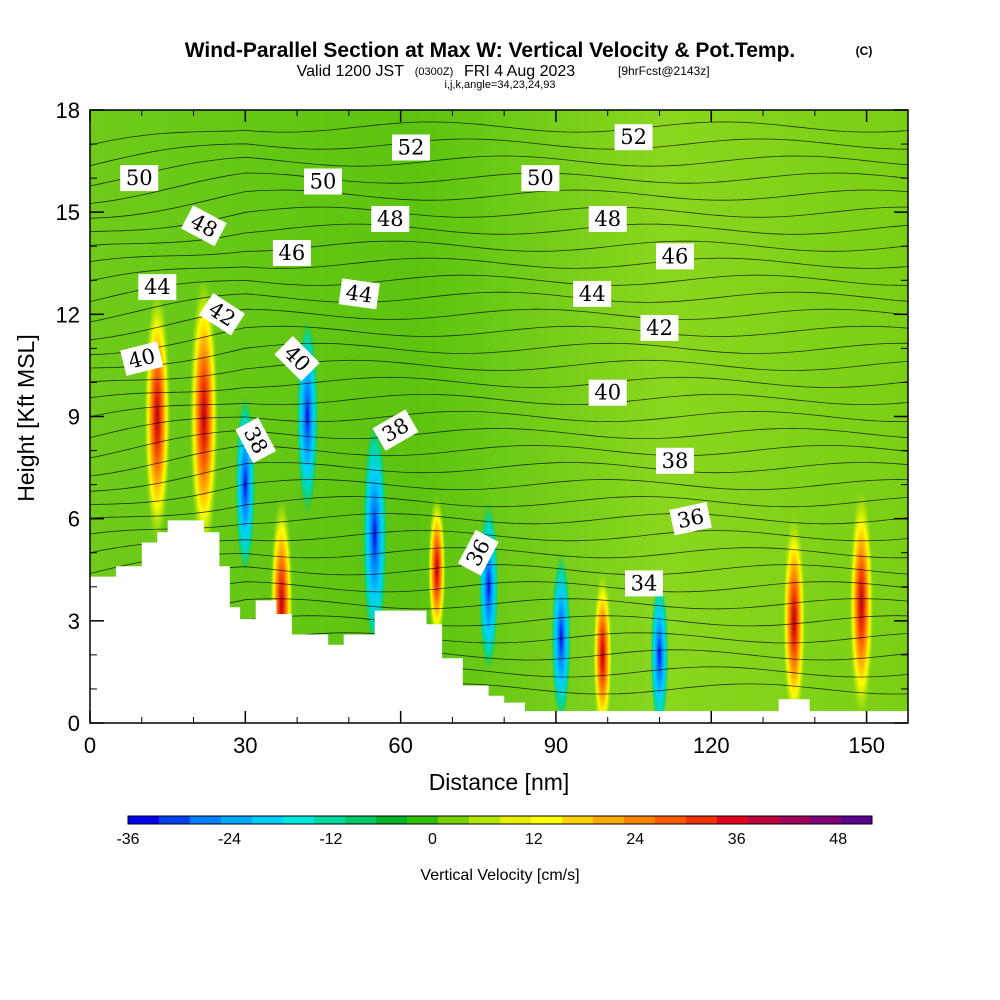 The image size is (1000, 1000). I want to click on contour-label-23: 34, so click(644, 583).